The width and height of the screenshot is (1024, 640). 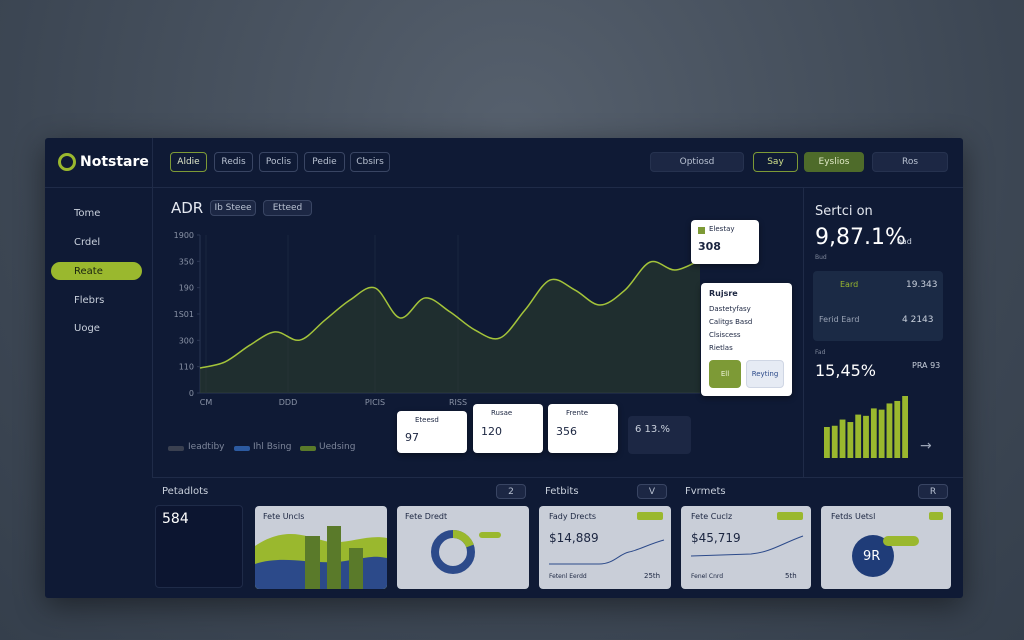 I want to click on popup-item: Rietlas, so click(x=721, y=348).